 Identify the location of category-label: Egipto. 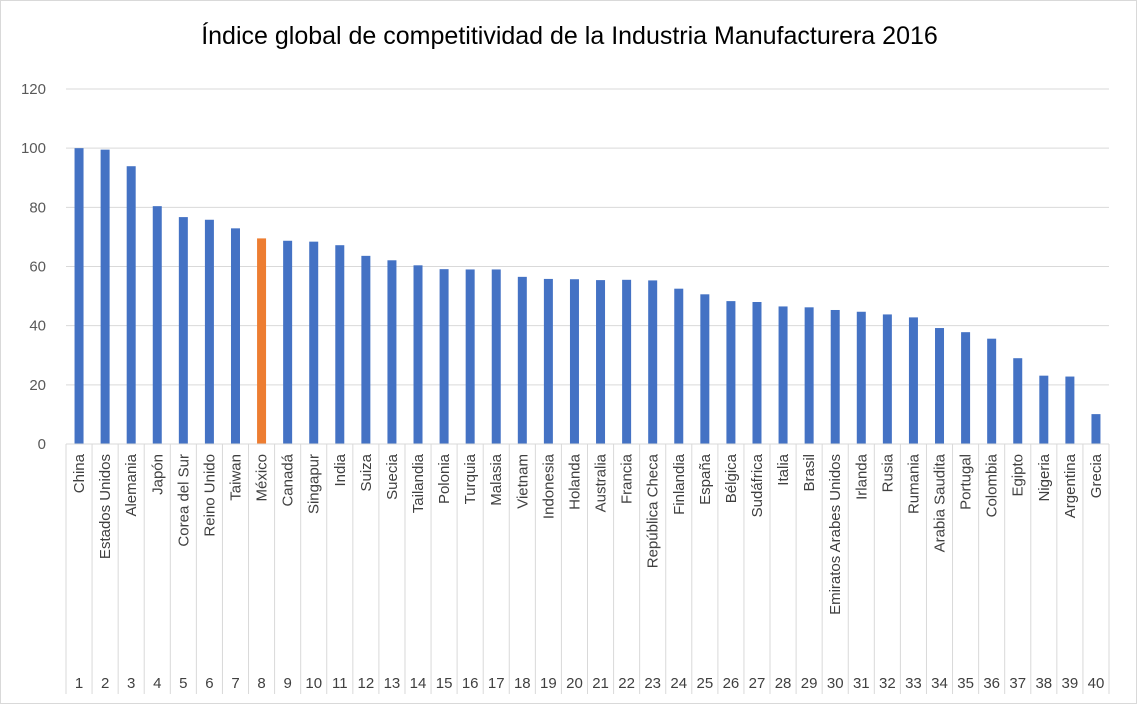
(1018, 475).